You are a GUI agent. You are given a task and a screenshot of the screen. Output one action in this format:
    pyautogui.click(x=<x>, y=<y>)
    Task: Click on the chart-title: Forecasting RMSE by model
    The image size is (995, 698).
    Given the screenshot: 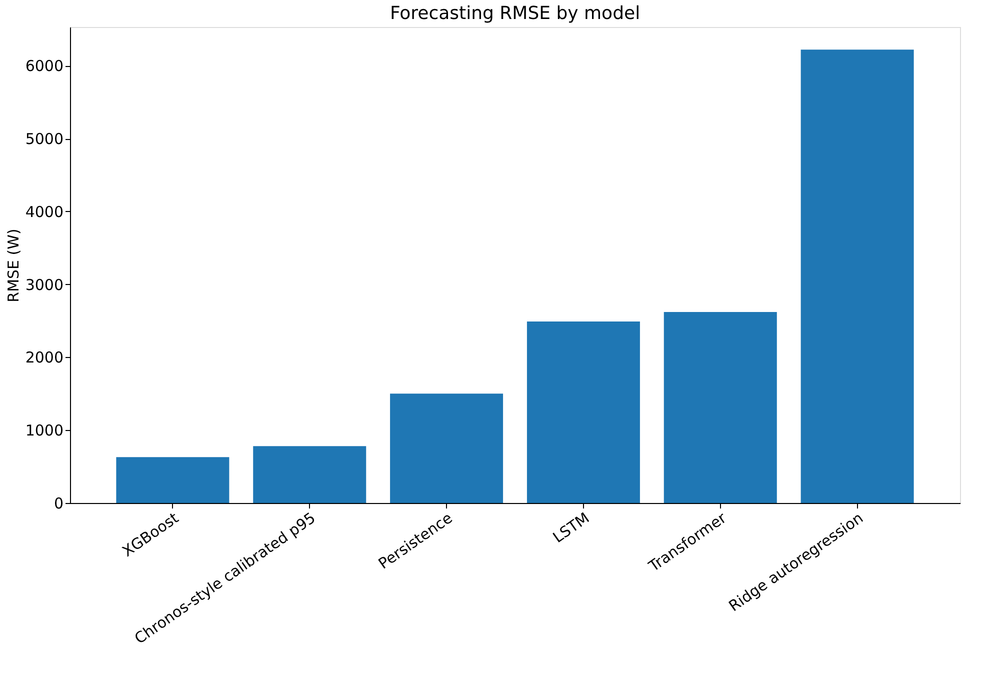 What is the action you would take?
    pyautogui.click(x=515, y=13)
    